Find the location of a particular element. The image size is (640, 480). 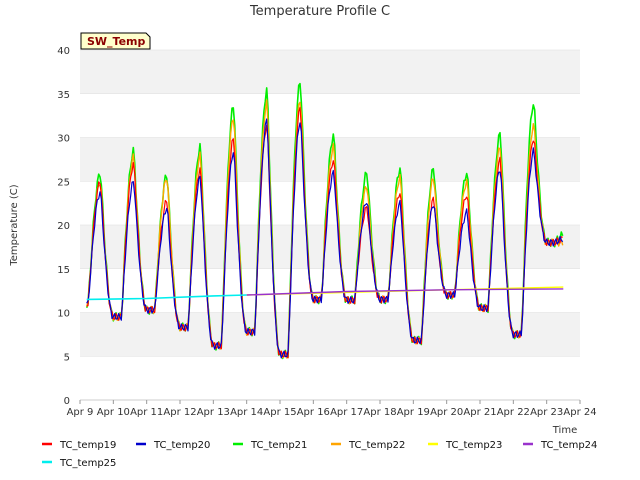

y-tick-label: 30 is located at coordinates (63, 139).